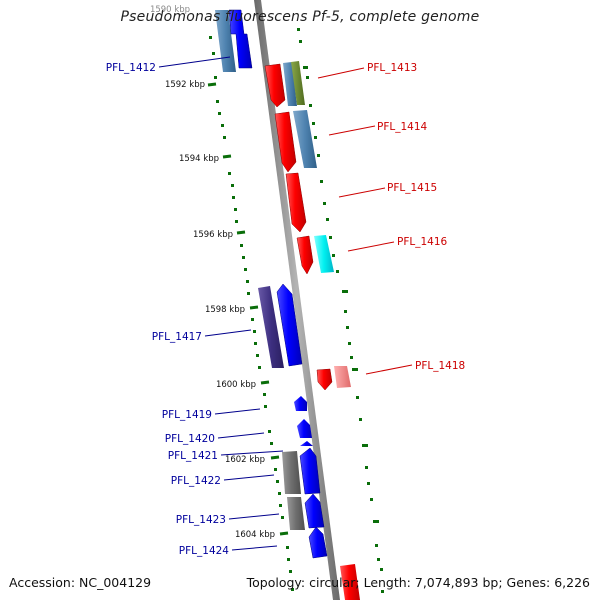  What do you see at coordinates (131, 68) in the screenshot?
I see `gene-label-pfl-1412: PFL_1412` at bounding box center [131, 68].